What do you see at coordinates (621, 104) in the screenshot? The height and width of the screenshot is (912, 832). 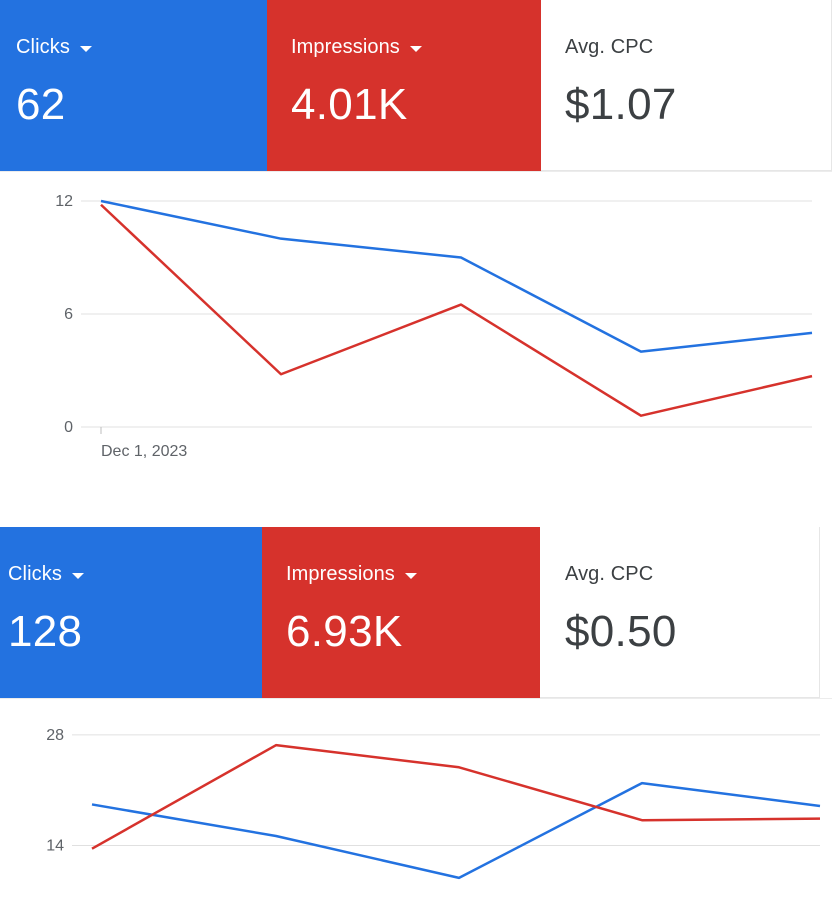 I see `avg-cpc-value: $1.07` at bounding box center [621, 104].